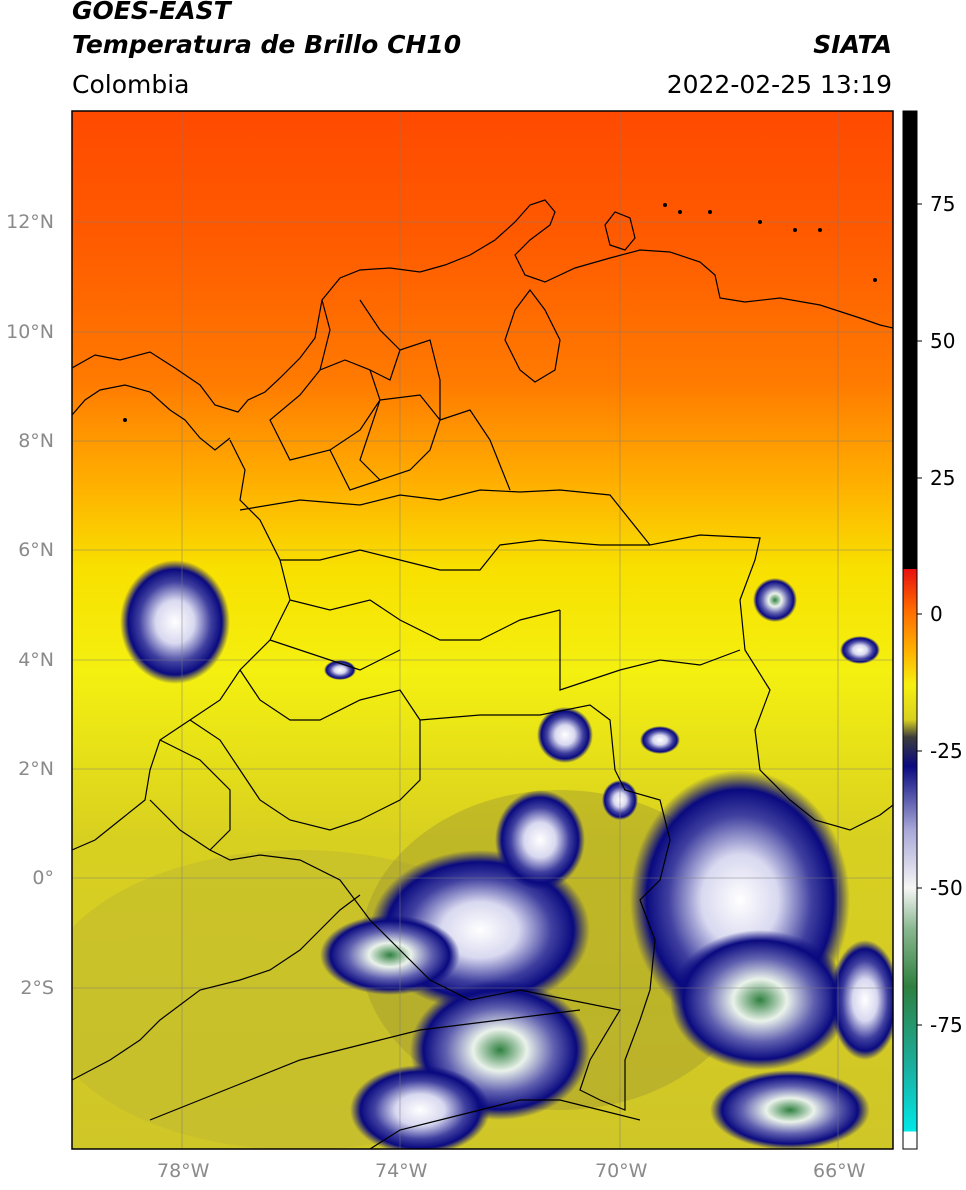 This screenshot has height=1190, width=966. I want to click on colorbar, so click(912, 630).